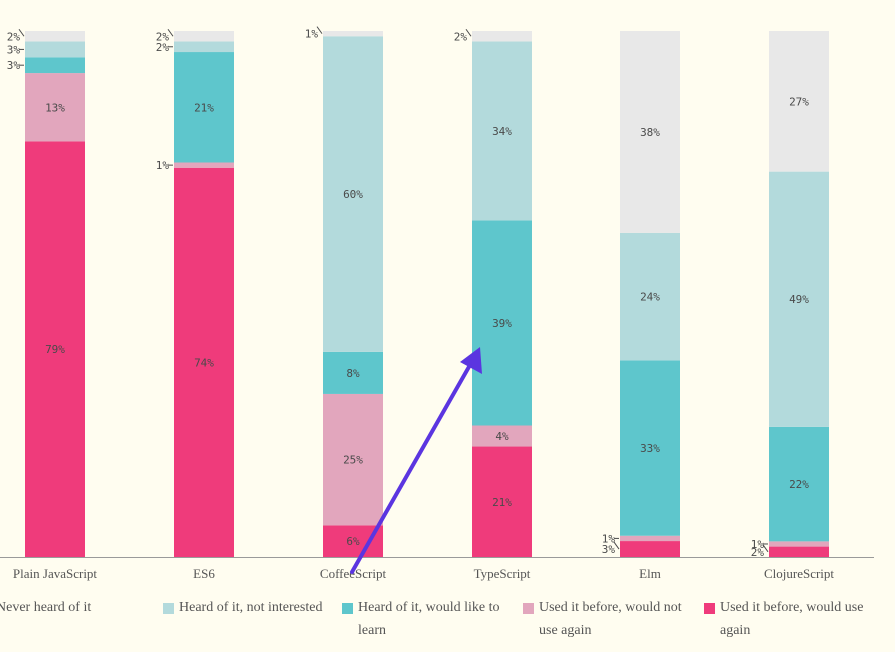 Image resolution: width=895 pixels, height=652 pixels. I want to click on data-label: 39%, so click(502, 323).